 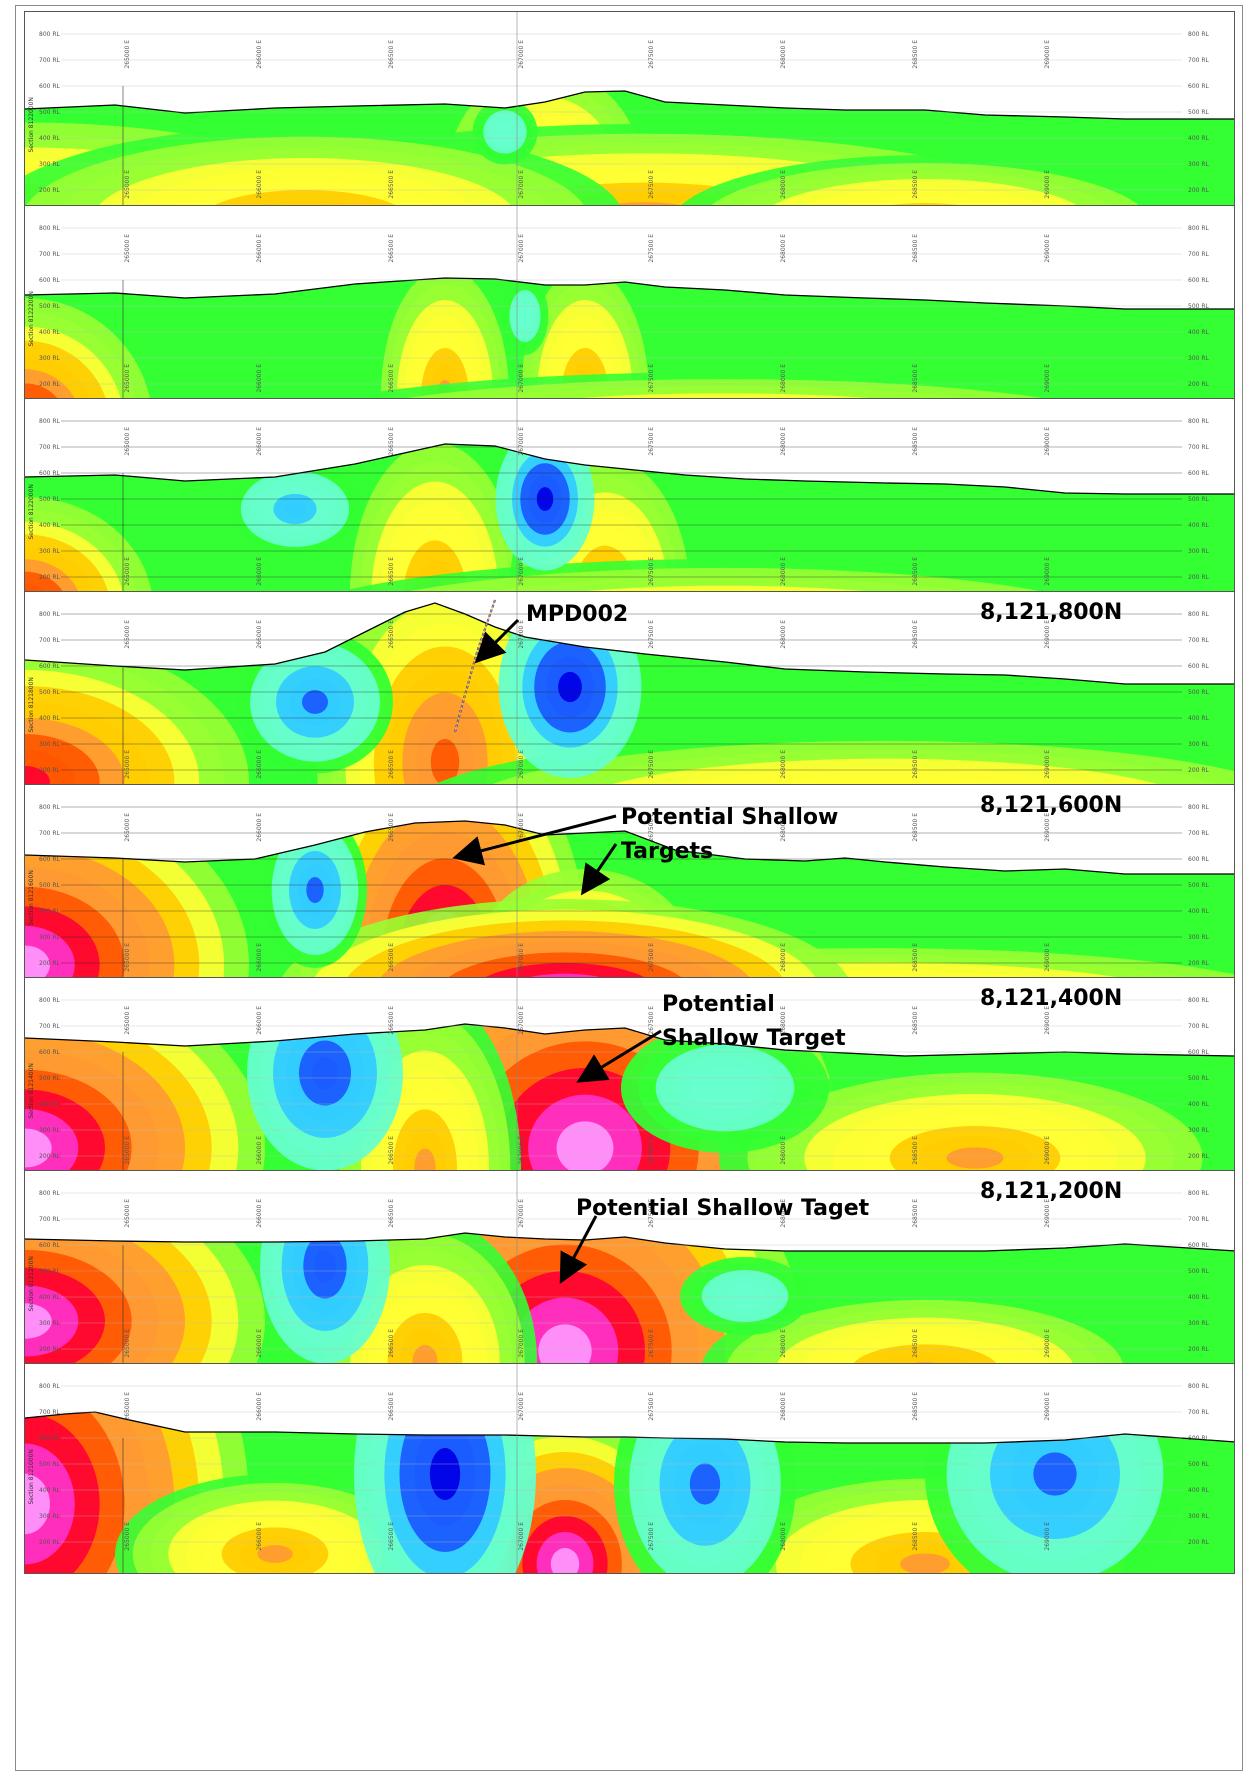 What do you see at coordinates (1199, 859) in the screenshot?
I see `rl-label-right: 600 RL` at bounding box center [1199, 859].